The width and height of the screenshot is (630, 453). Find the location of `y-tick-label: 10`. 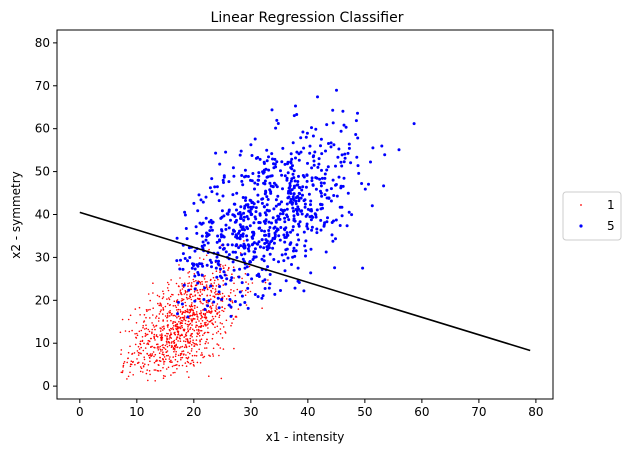

y-tick-label: 10 is located at coordinates (42, 343).